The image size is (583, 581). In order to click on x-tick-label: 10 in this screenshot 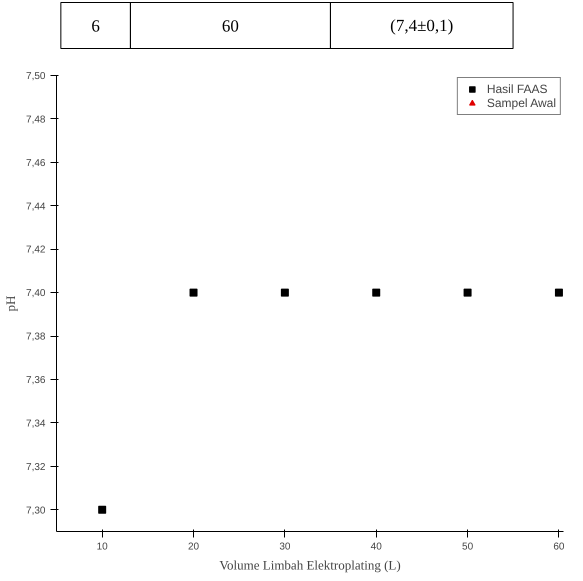, I will do `click(102, 547)`.